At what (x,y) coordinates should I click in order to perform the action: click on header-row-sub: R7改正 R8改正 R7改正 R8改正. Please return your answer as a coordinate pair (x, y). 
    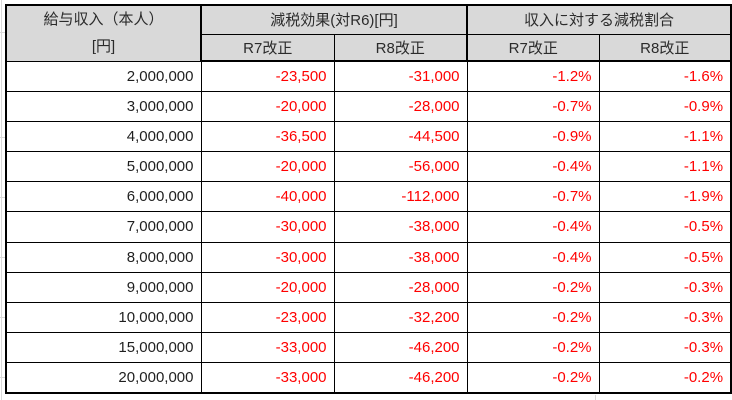
    Looking at the image, I should click on (369, 47).